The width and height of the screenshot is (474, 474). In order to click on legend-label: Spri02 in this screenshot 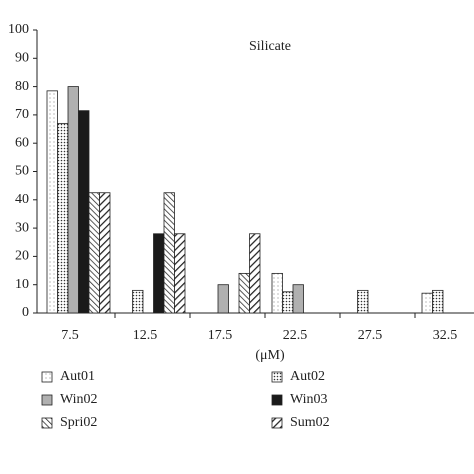, I will do `click(78, 422)`.